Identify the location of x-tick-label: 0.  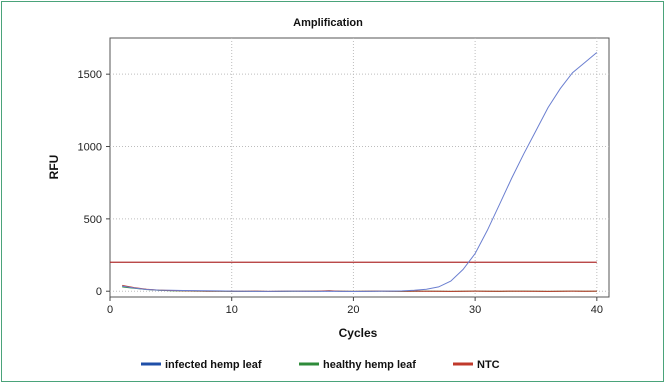
(110, 310).